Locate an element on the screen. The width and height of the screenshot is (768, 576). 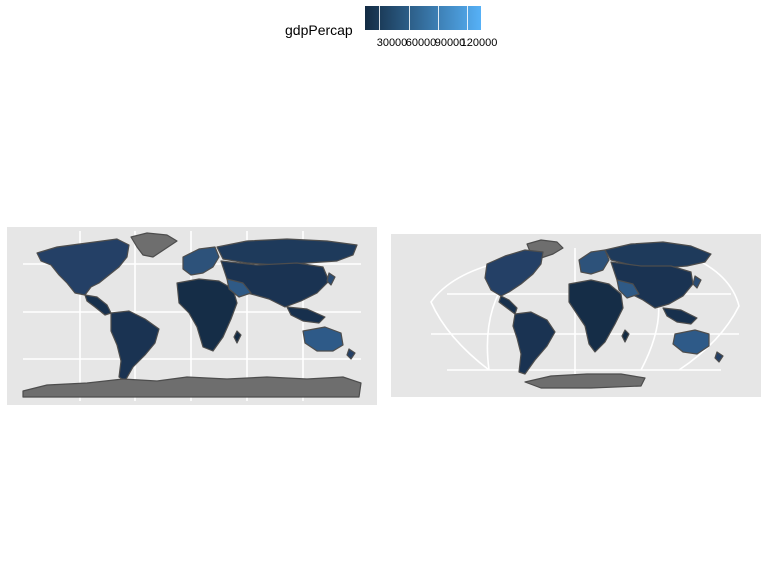
legend-colorbar is located at coordinates (423, 18).